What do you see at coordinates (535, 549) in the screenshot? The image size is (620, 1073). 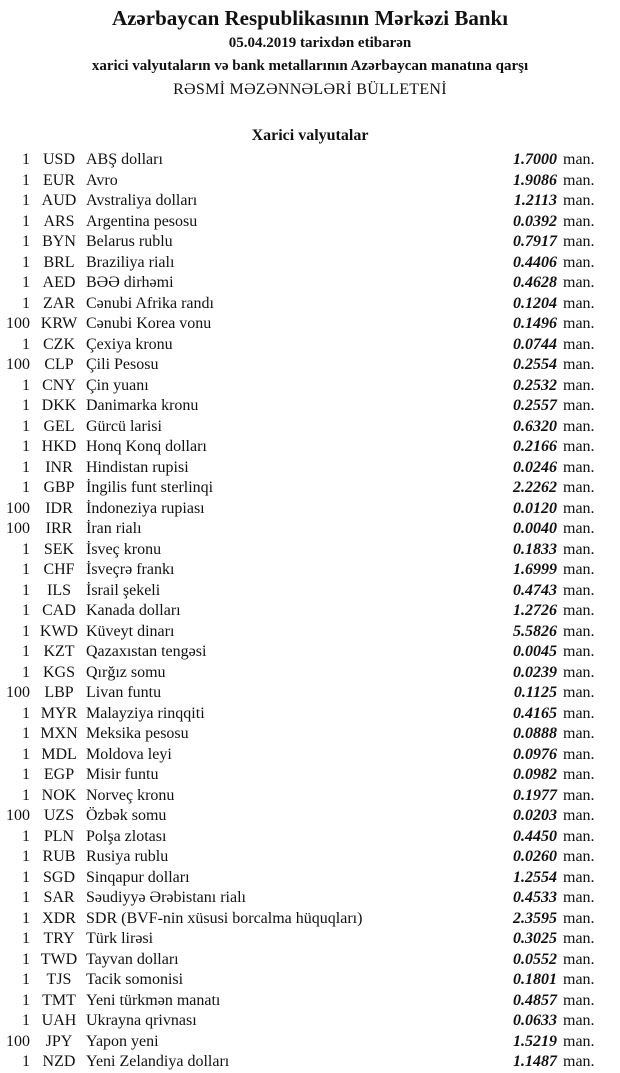 I see `rate-value: 0.1833` at bounding box center [535, 549].